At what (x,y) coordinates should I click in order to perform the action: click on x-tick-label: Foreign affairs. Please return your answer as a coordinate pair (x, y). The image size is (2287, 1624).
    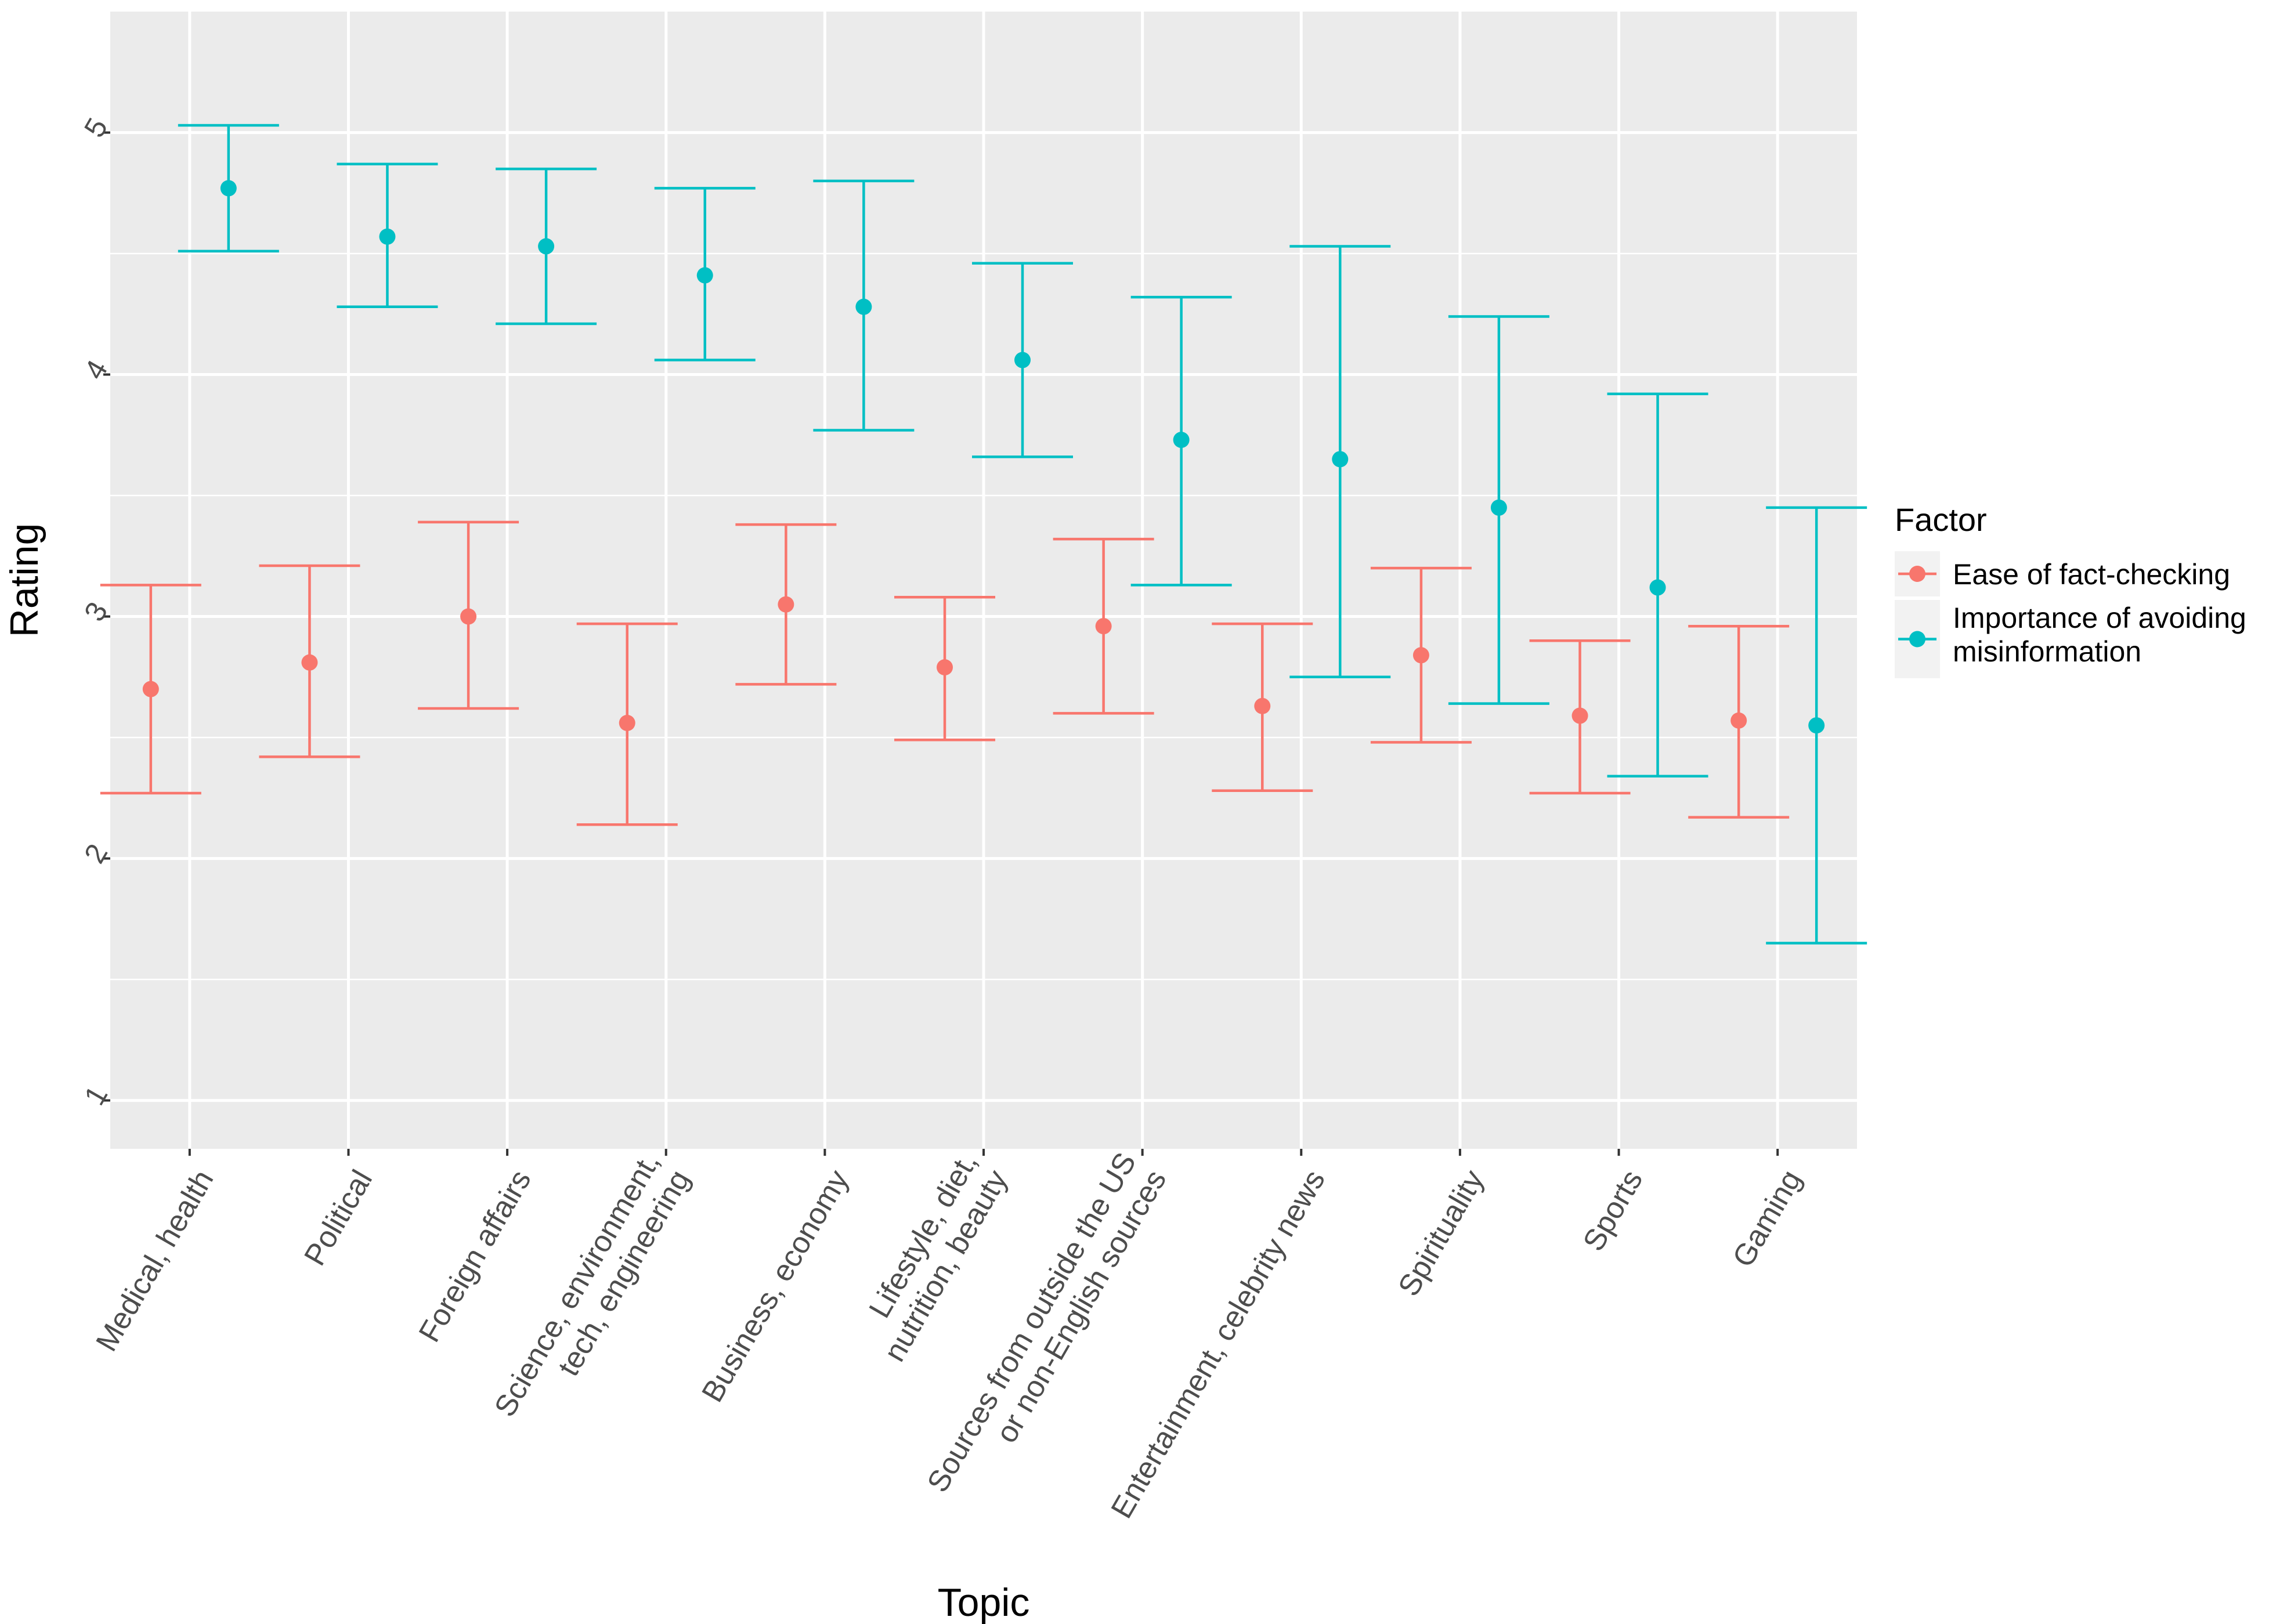
    Looking at the image, I should click on (475, 1256).